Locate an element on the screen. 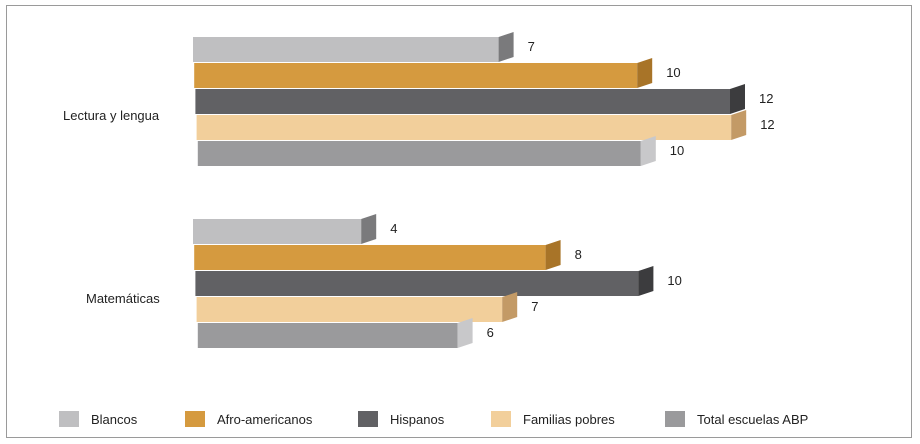 The image size is (920, 444). category-label-lectura: Lectura y lengua is located at coordinates (111, 115).